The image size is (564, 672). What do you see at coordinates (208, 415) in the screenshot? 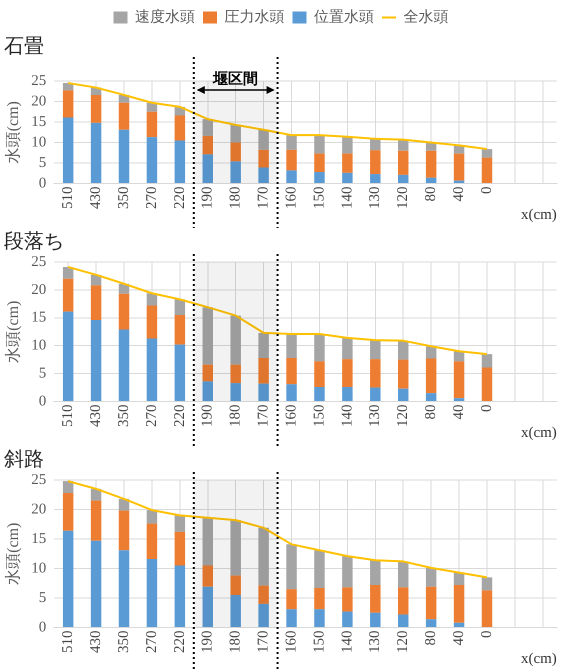
I see `x-tick-label: 190` at bounding box center [208, 415].